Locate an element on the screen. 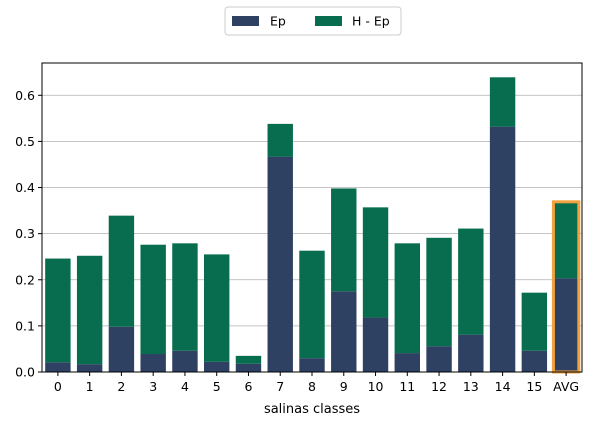  x-tick-label-3: 3 is located at coordinates (153, 386).